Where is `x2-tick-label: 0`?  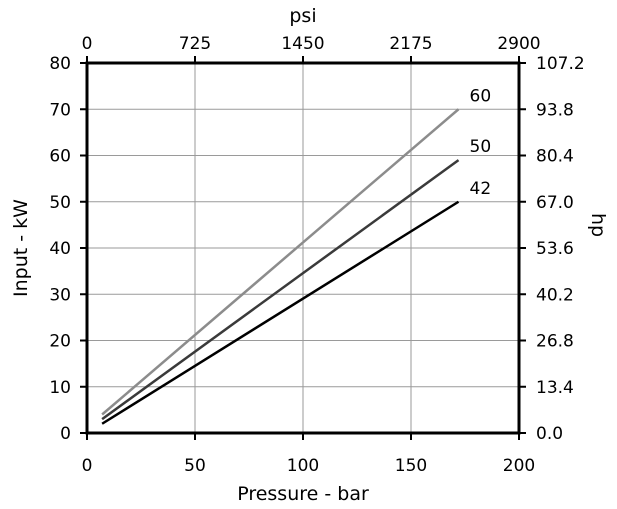
x2-tick-label: 0 is located at coordinates (87, 44).